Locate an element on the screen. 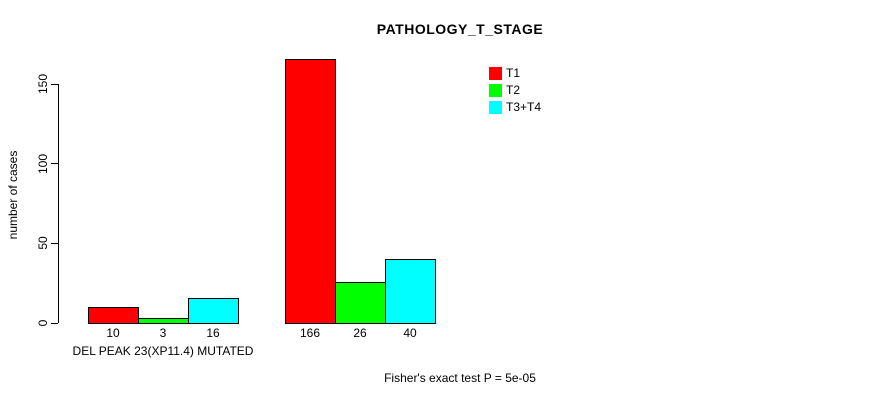 The image size is (890, 400). bar-value-label: 166 is located at coordinates (310, 333).